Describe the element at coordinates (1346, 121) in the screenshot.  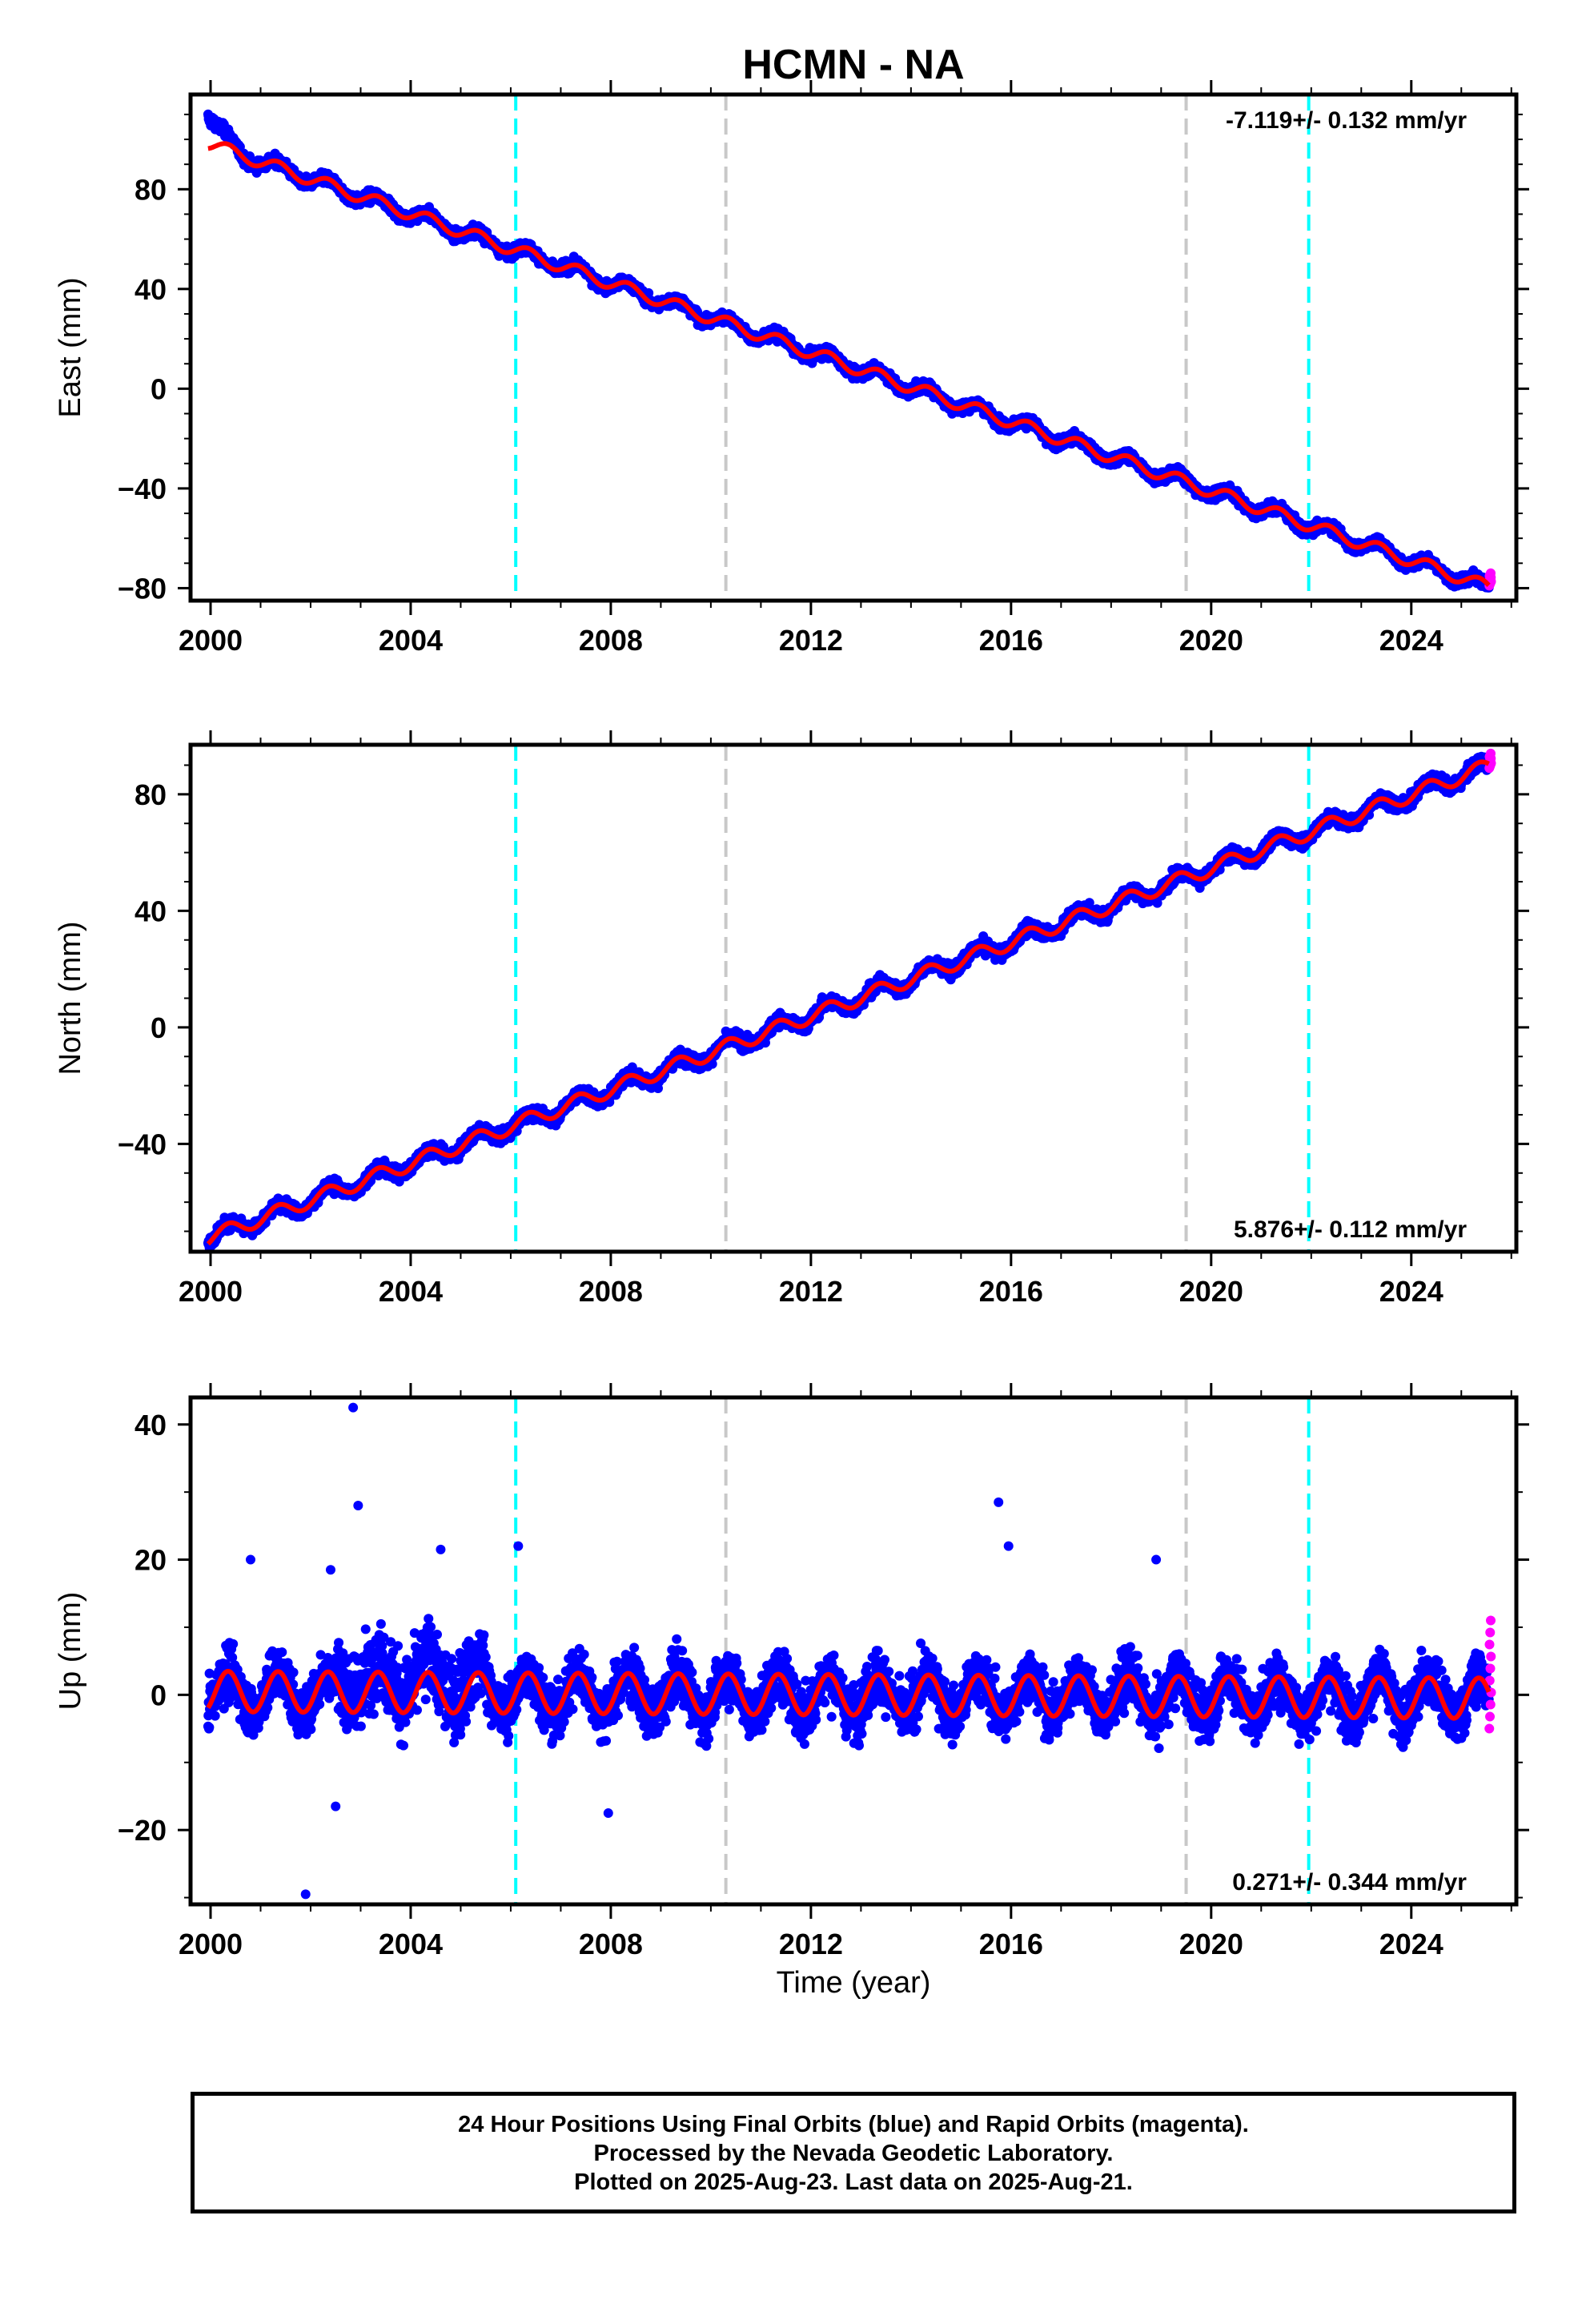
I see `rate-label: -7.119+/- 0.132 mm/yr` at that location.